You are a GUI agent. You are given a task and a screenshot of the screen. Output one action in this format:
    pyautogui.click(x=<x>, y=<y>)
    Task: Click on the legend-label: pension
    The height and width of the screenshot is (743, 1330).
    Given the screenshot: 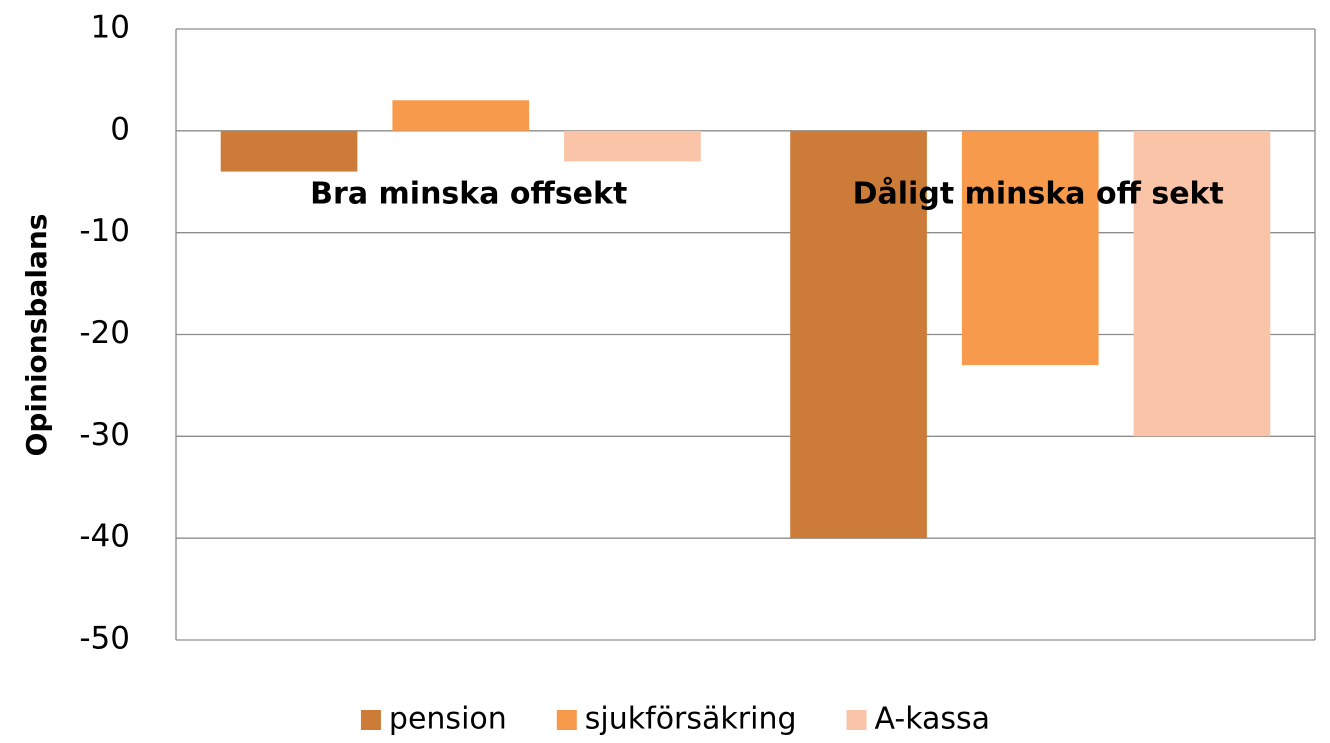 What is the action you would take?
    pyautogui.click(x=448, y=719)
    